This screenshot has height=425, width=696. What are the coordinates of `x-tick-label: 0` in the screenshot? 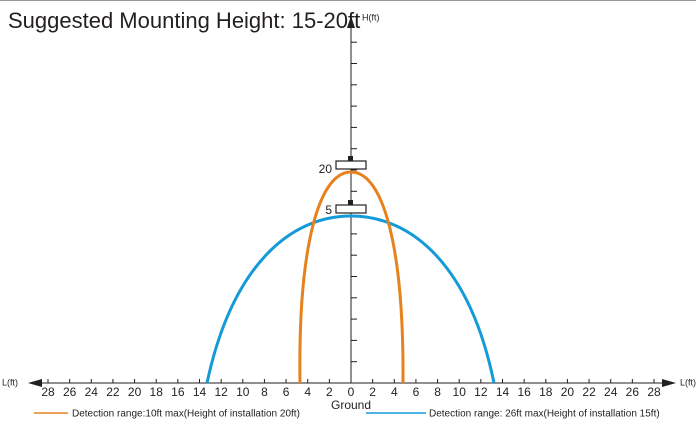 It's located at (351, 392).